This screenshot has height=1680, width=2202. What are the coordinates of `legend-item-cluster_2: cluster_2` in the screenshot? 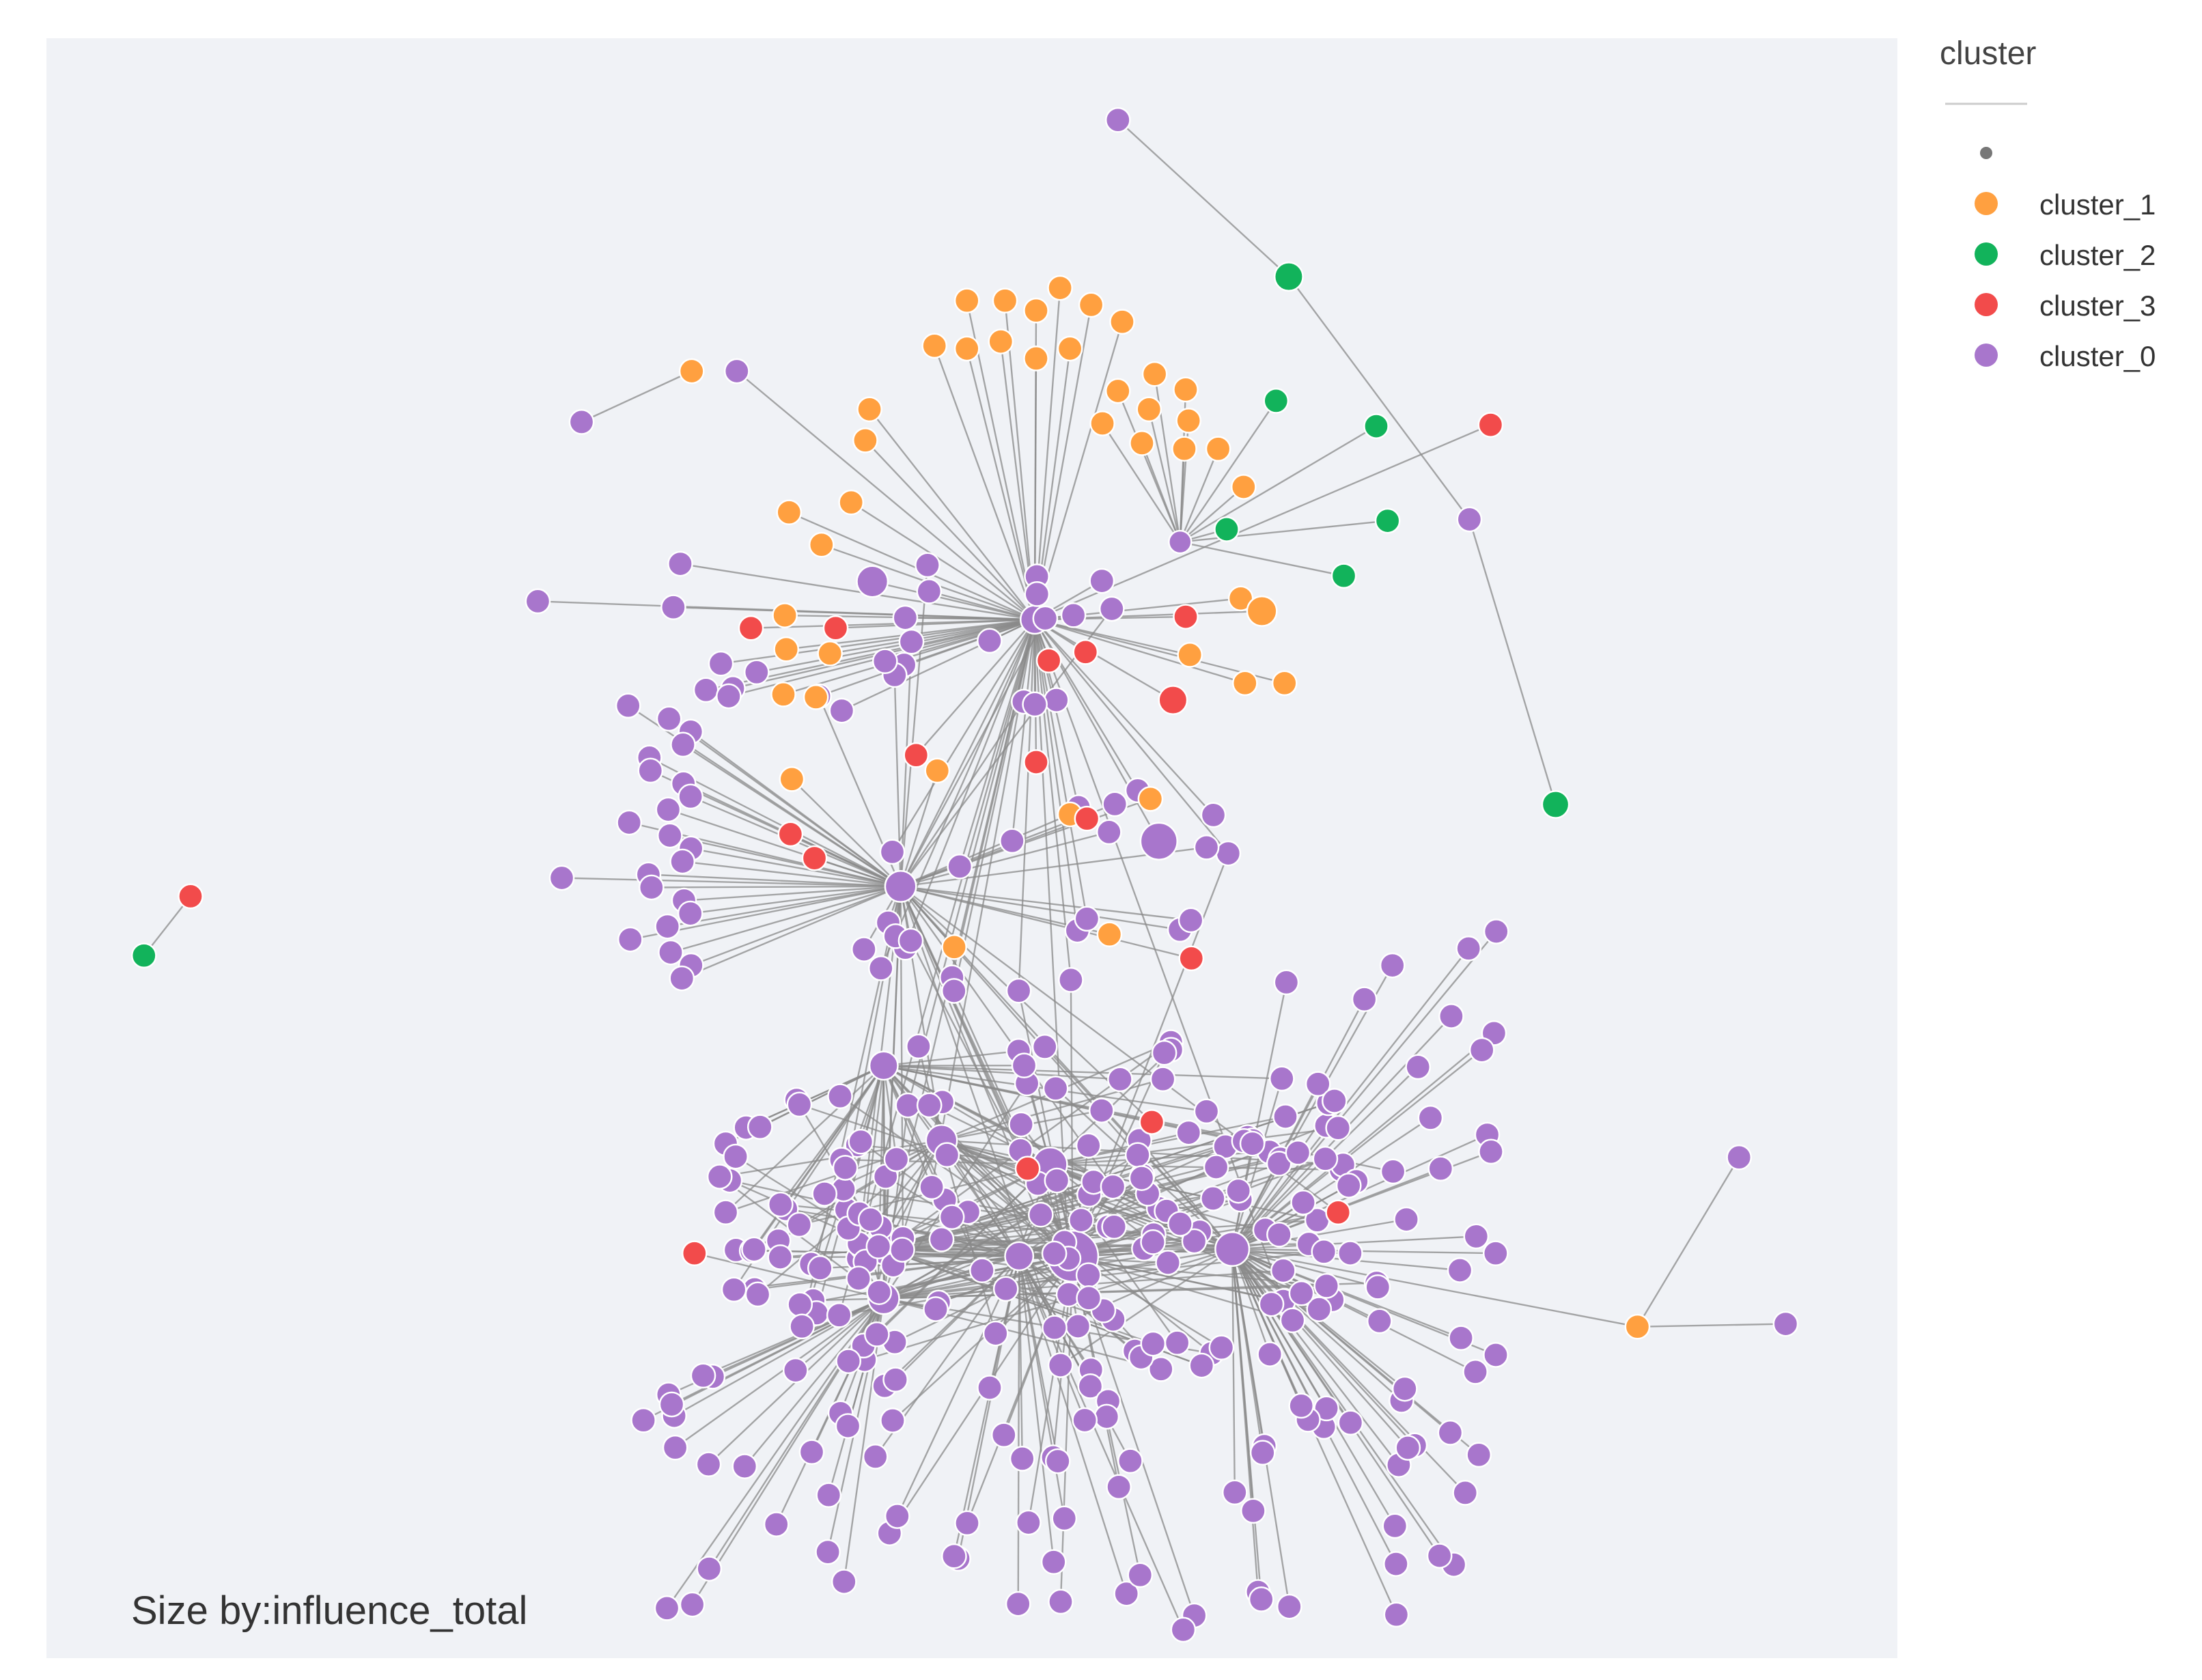 It's located at (2065, 255).